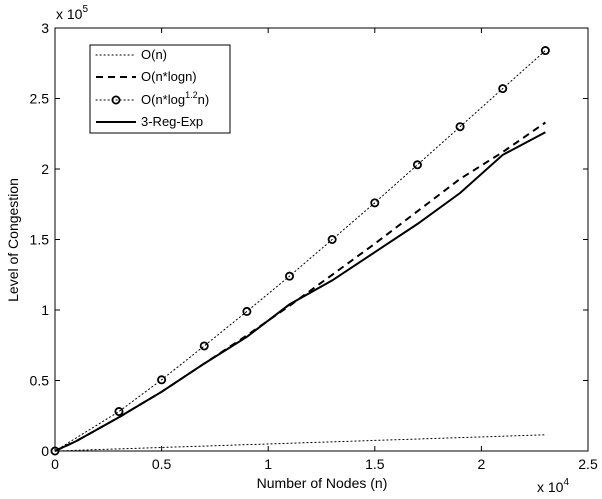 Image resolution: width=602 pixels, height=499 pixels. Describe the element at coordinates (172, 121) in the screenshot. I see `legend-label-3-reg-exp: 3-Reg-Exp` at that location.